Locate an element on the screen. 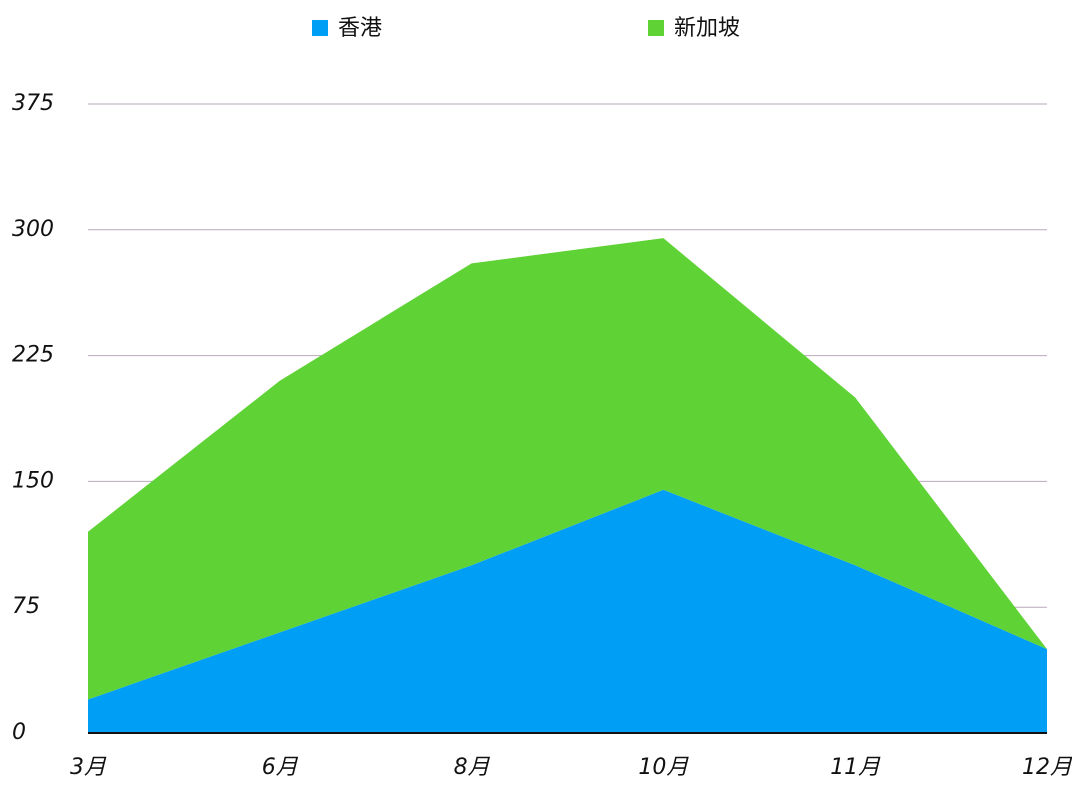 The width and height of the screenshot is (1072, 800). y-tick-label: 75 is located at coordinates (26, 606).